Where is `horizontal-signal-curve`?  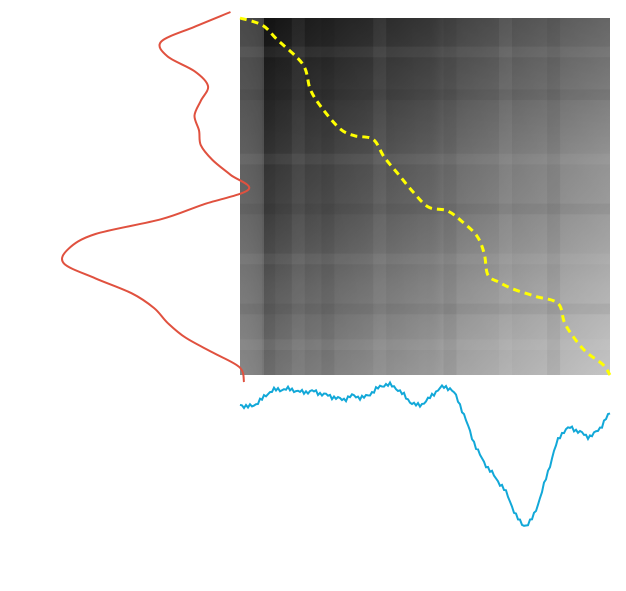 horizontal-signal-curve is located at coordinates (425, 453).